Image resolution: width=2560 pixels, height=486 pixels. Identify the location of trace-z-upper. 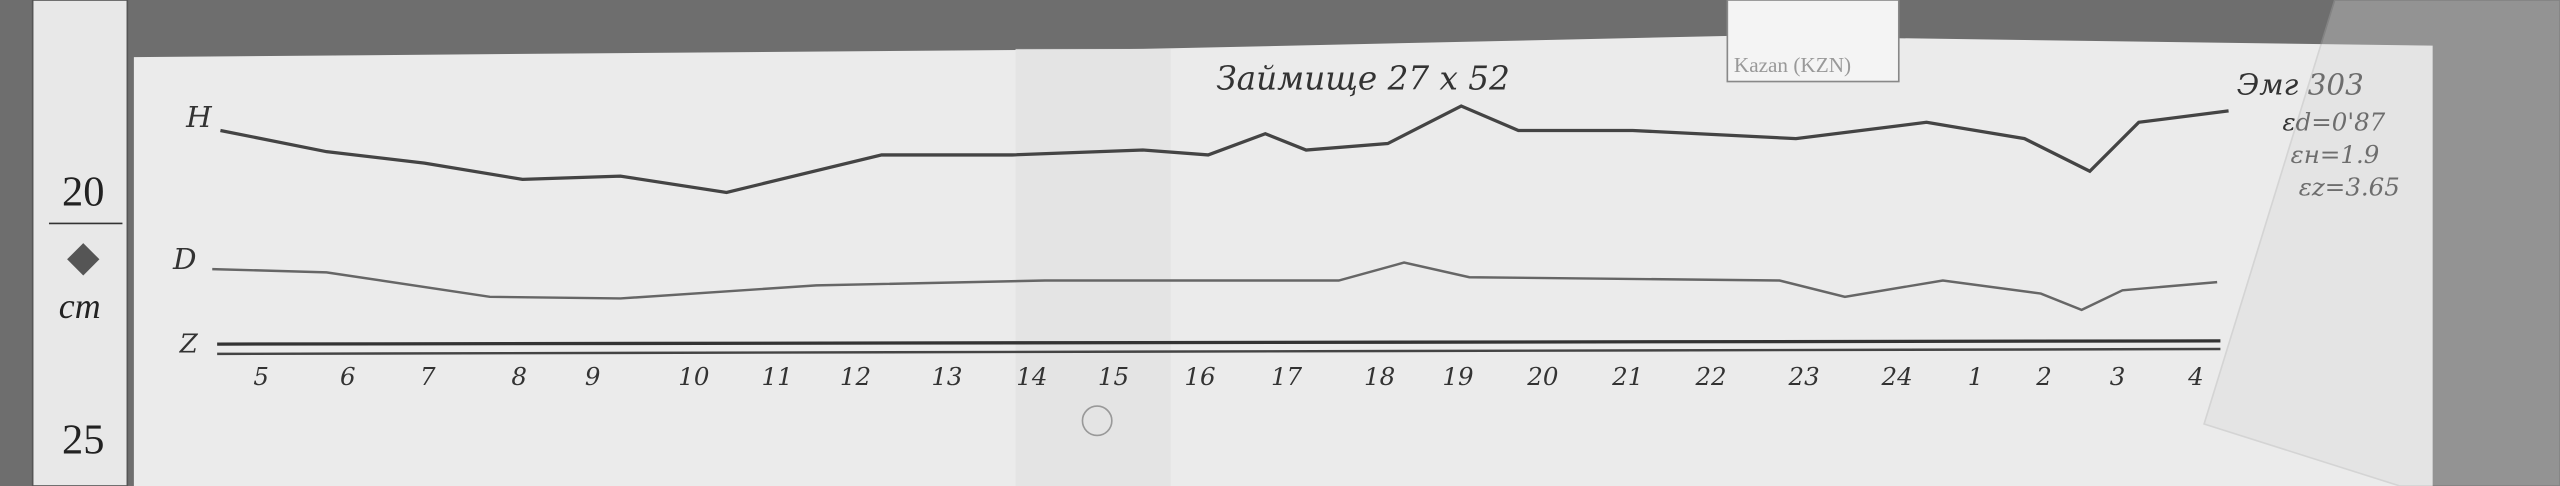
(1219, 342).